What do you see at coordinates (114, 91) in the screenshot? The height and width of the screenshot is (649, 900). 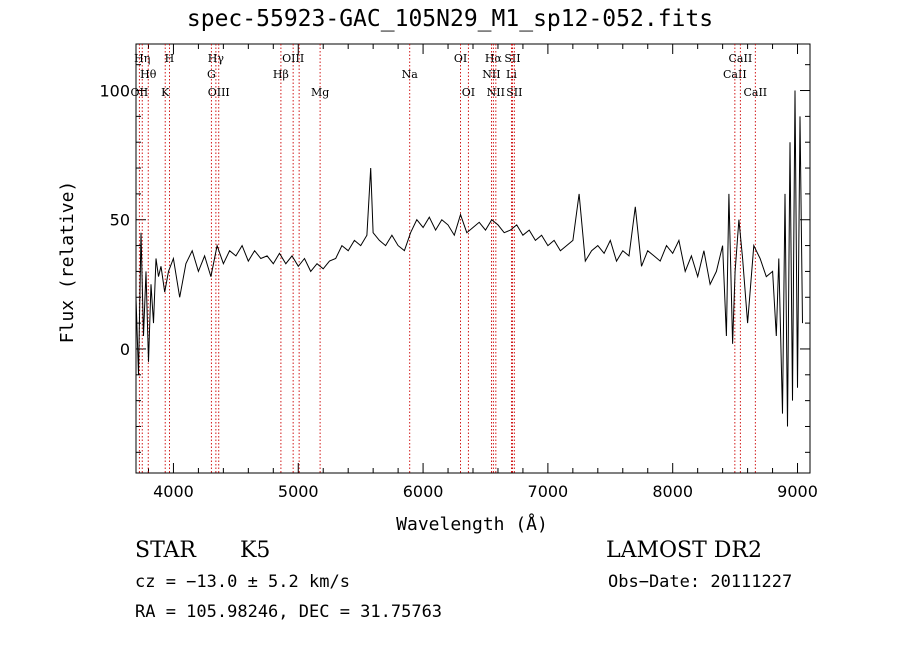 I see `y-tick-label: 100` at bounding box center [114, 91].